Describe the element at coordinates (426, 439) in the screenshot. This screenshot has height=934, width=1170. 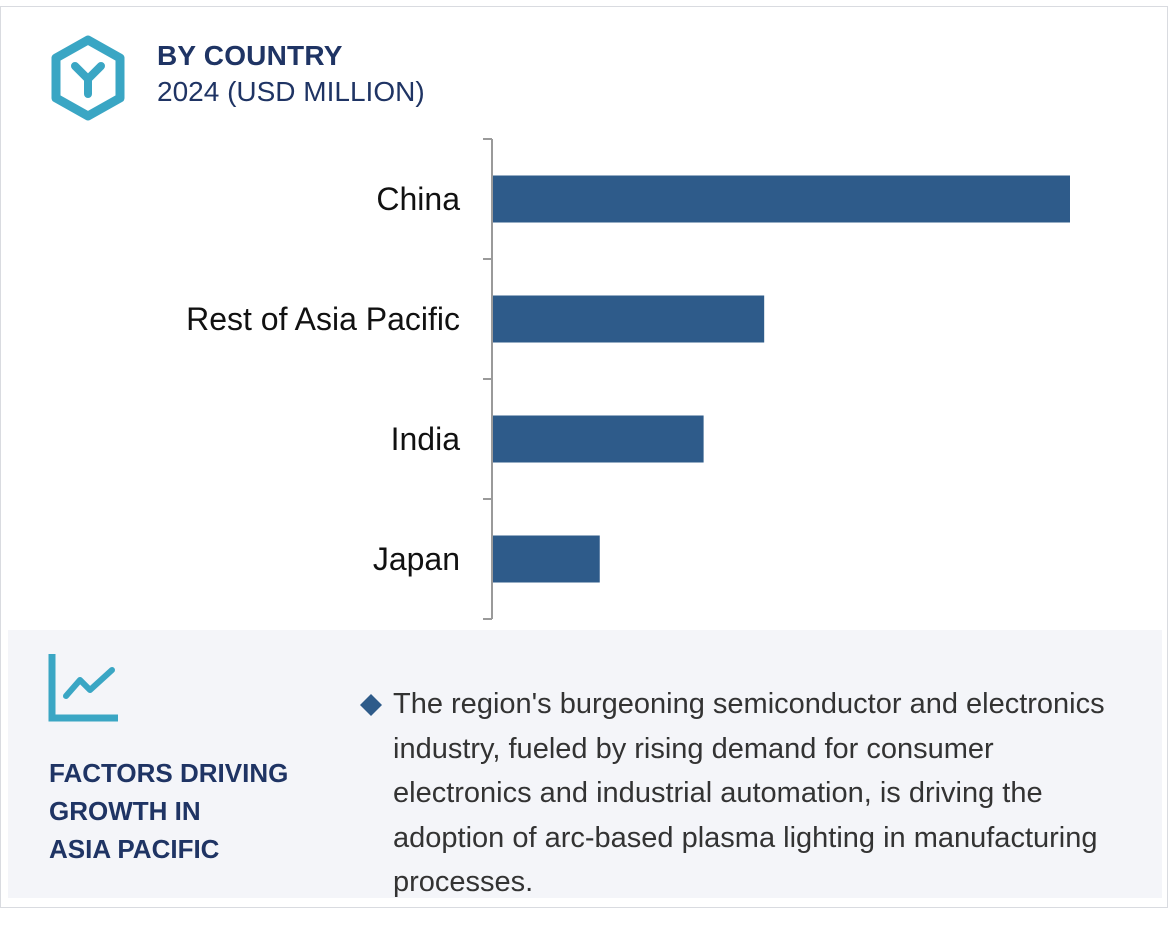
I see `category-label: India` at that location.